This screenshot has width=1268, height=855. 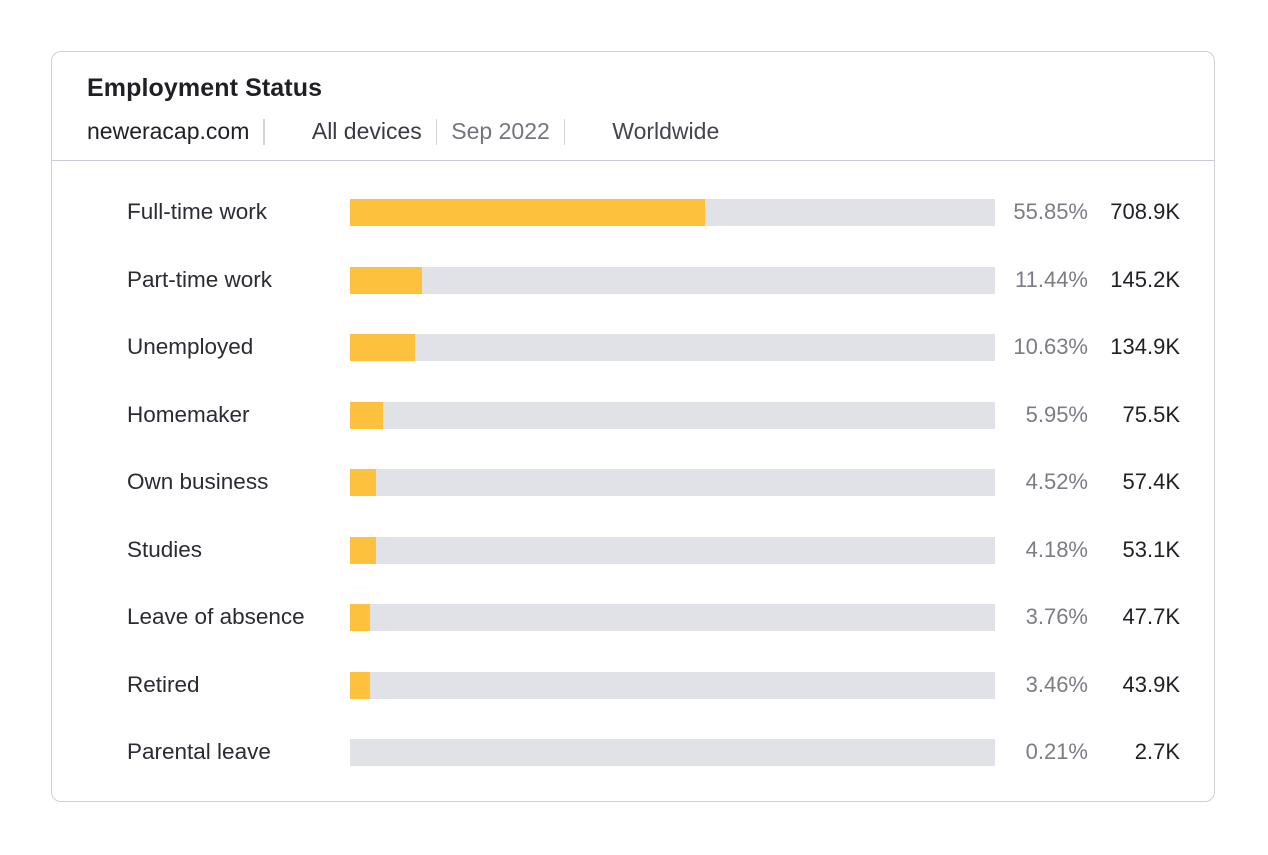 What do you see at coordinates (197, 211) in the screenshot?
I see `row-label: Full-time work` at bounding box center [197, 211].